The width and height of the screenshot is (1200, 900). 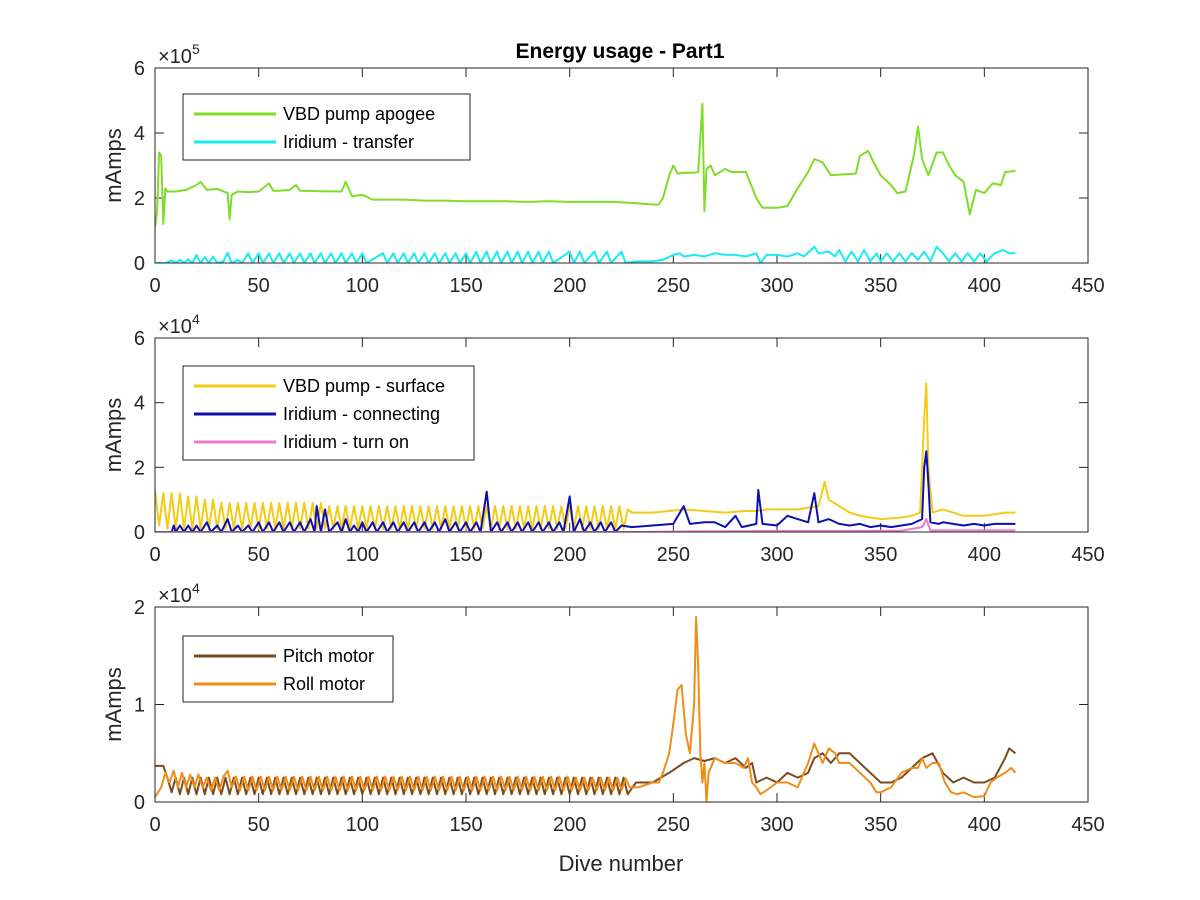 What do you see at coordinates (346, 442) in the screenshot?
I see `legend-label: Iridium - turn on` at bounding box center [346, 442].